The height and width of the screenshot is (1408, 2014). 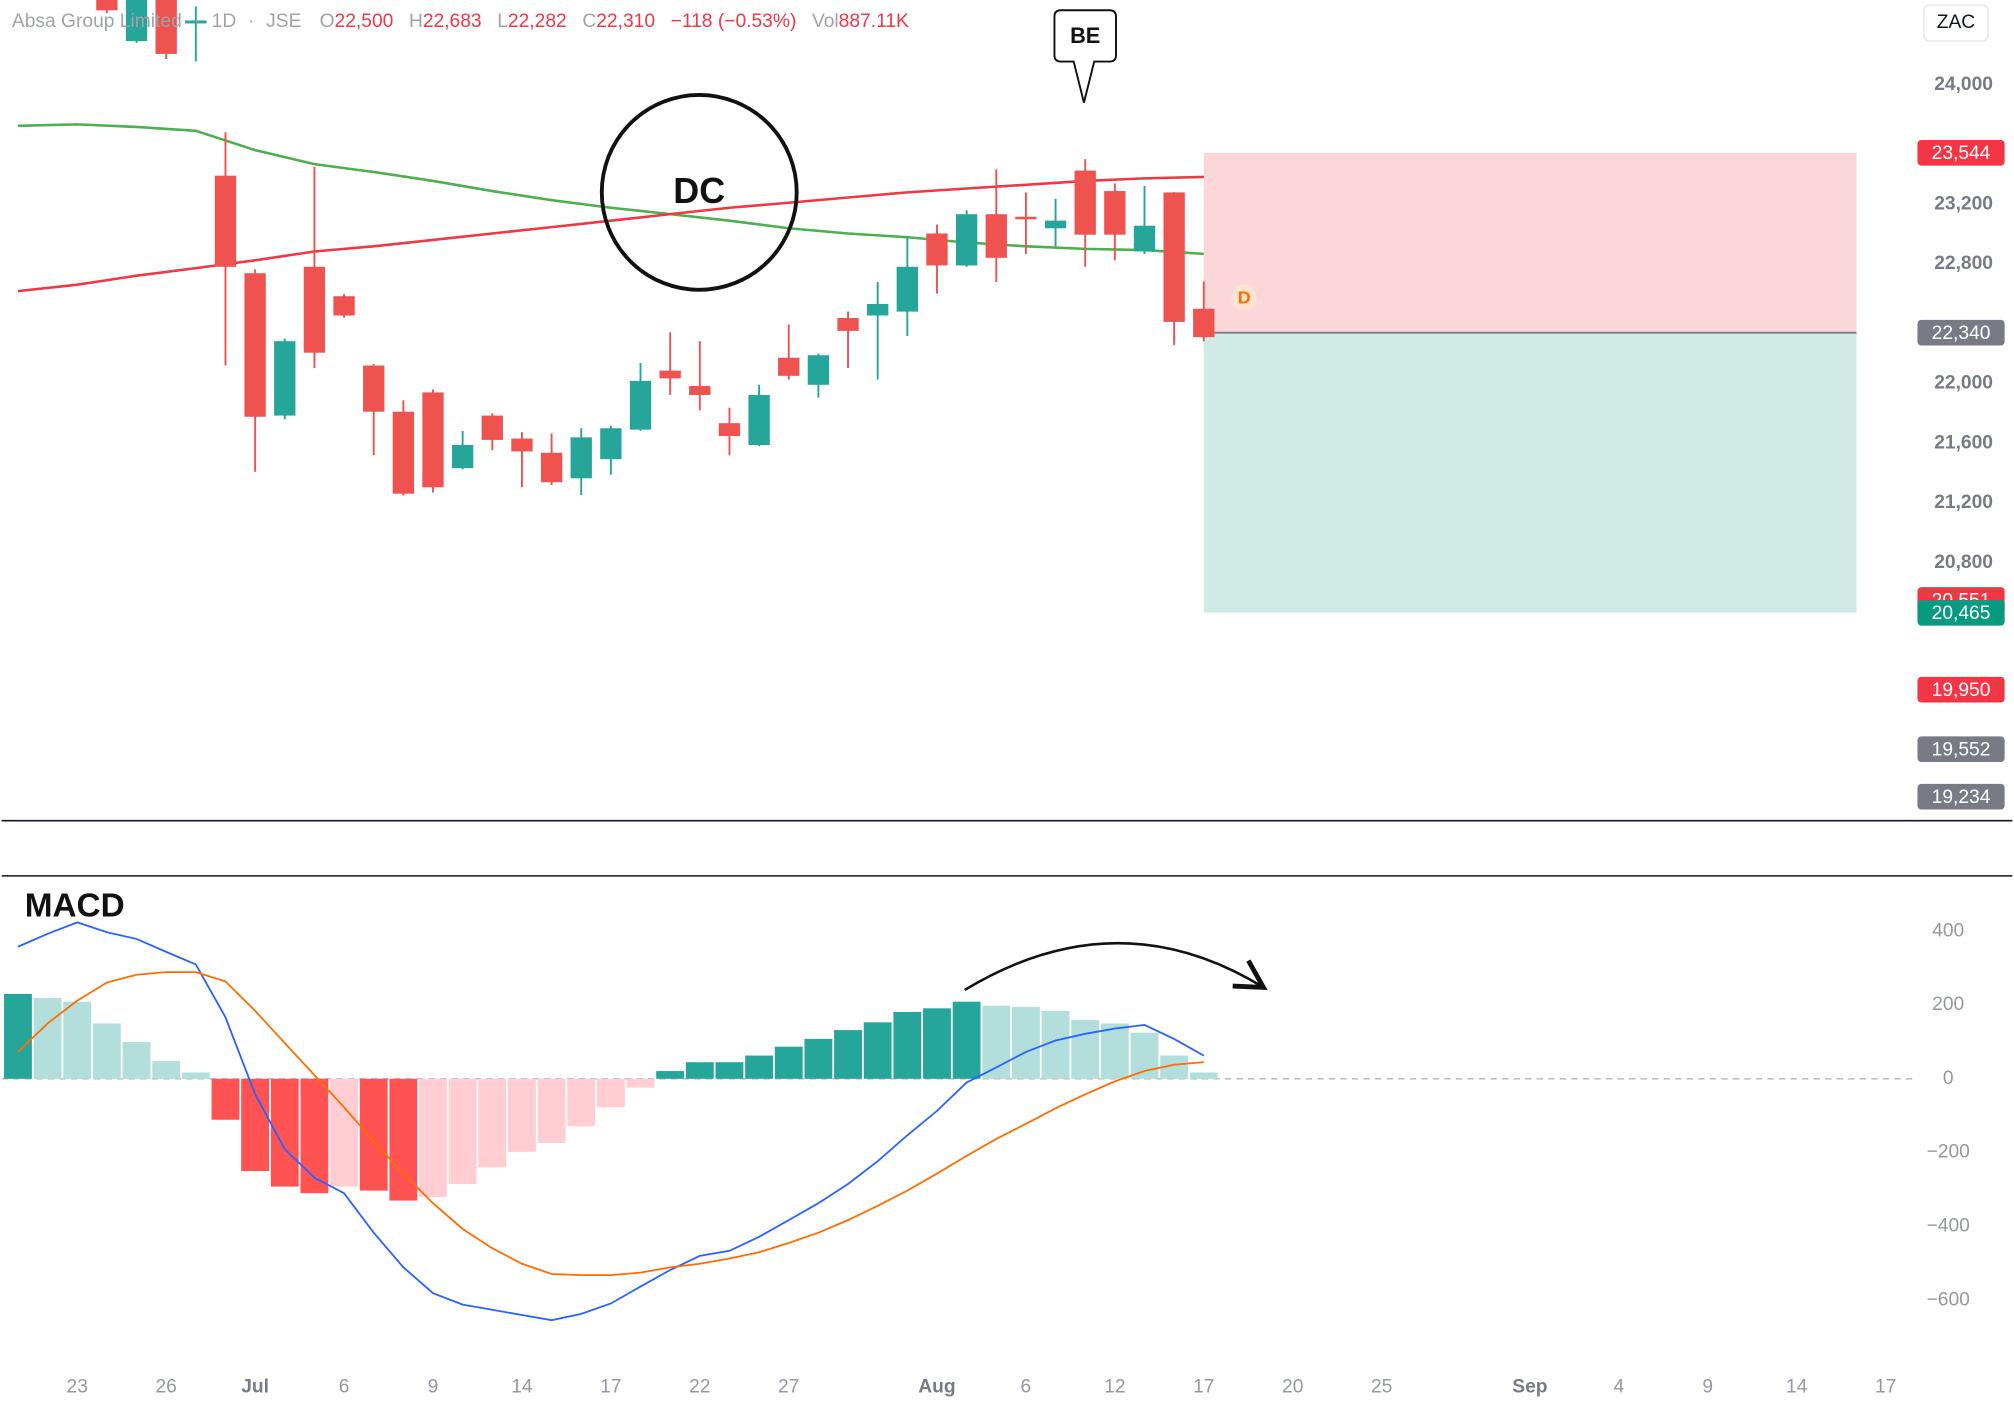 I want to click on ohlc-value: 22,310, so click(x=625, y=21).